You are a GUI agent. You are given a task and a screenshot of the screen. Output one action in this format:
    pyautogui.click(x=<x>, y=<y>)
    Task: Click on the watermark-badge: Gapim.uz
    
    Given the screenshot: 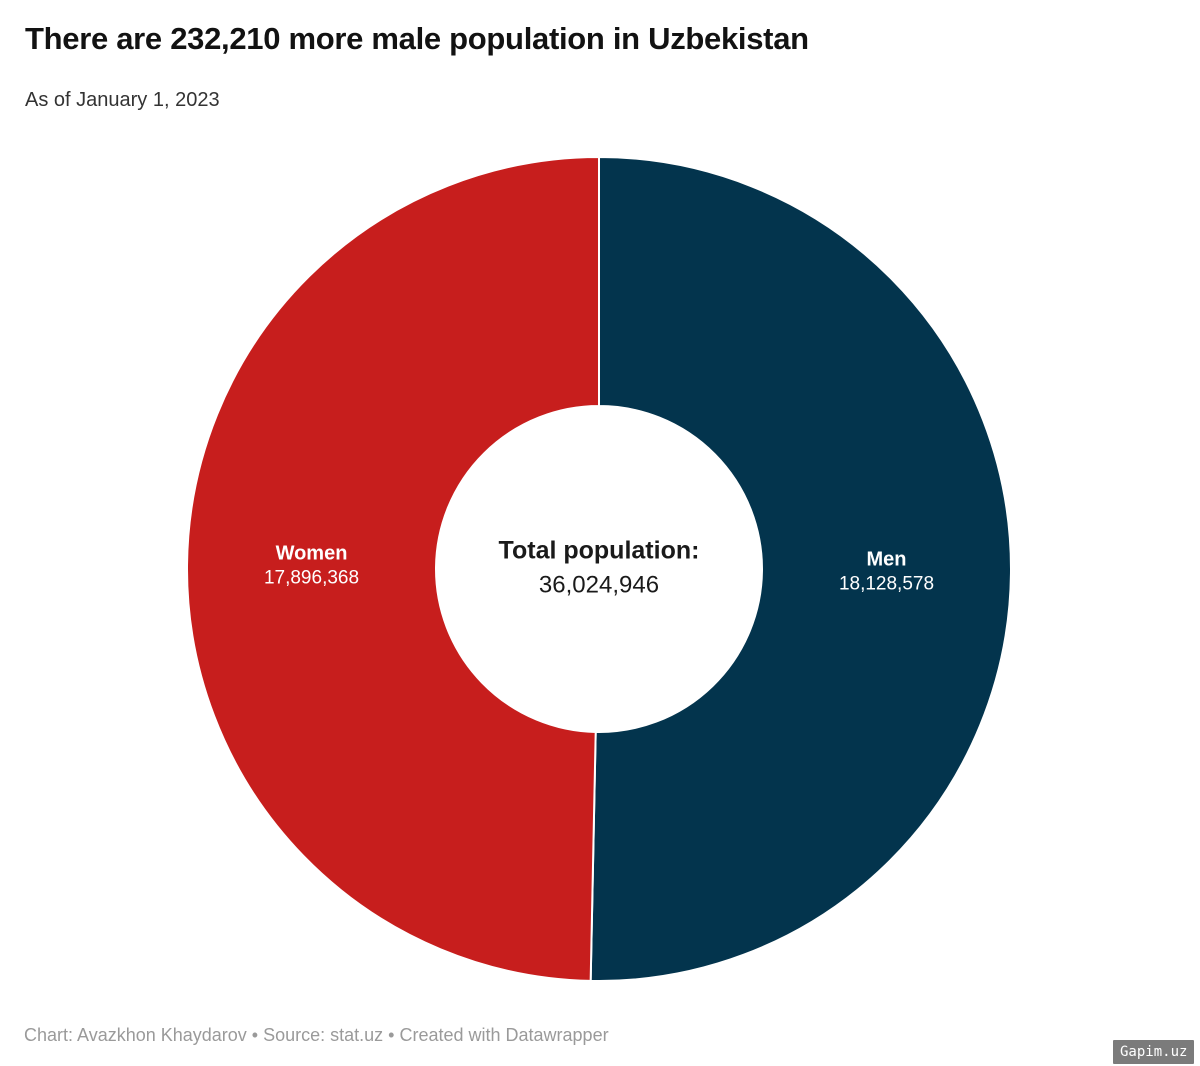 What is the action you would take?
    pyautogui.click(x=1154, y=1052)
    